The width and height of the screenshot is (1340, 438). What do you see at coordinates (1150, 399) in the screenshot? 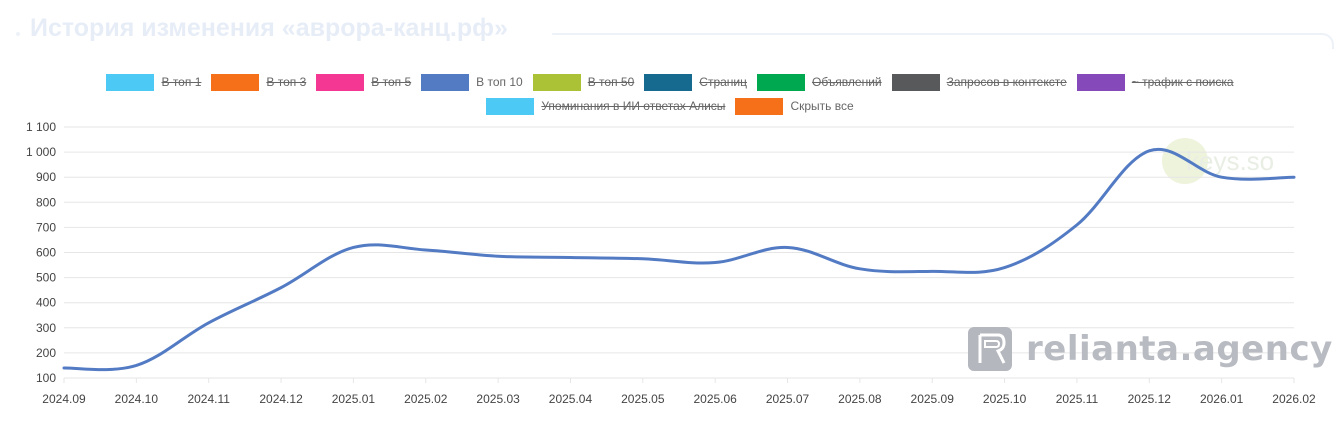
I see `x-tick-label: 2025.12` at bounding box center [1150, 399].